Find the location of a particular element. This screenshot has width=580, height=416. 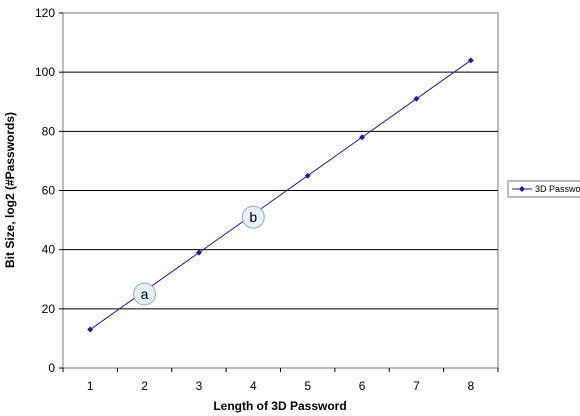

annotation-circle-b is located at coordinates (253, 217).